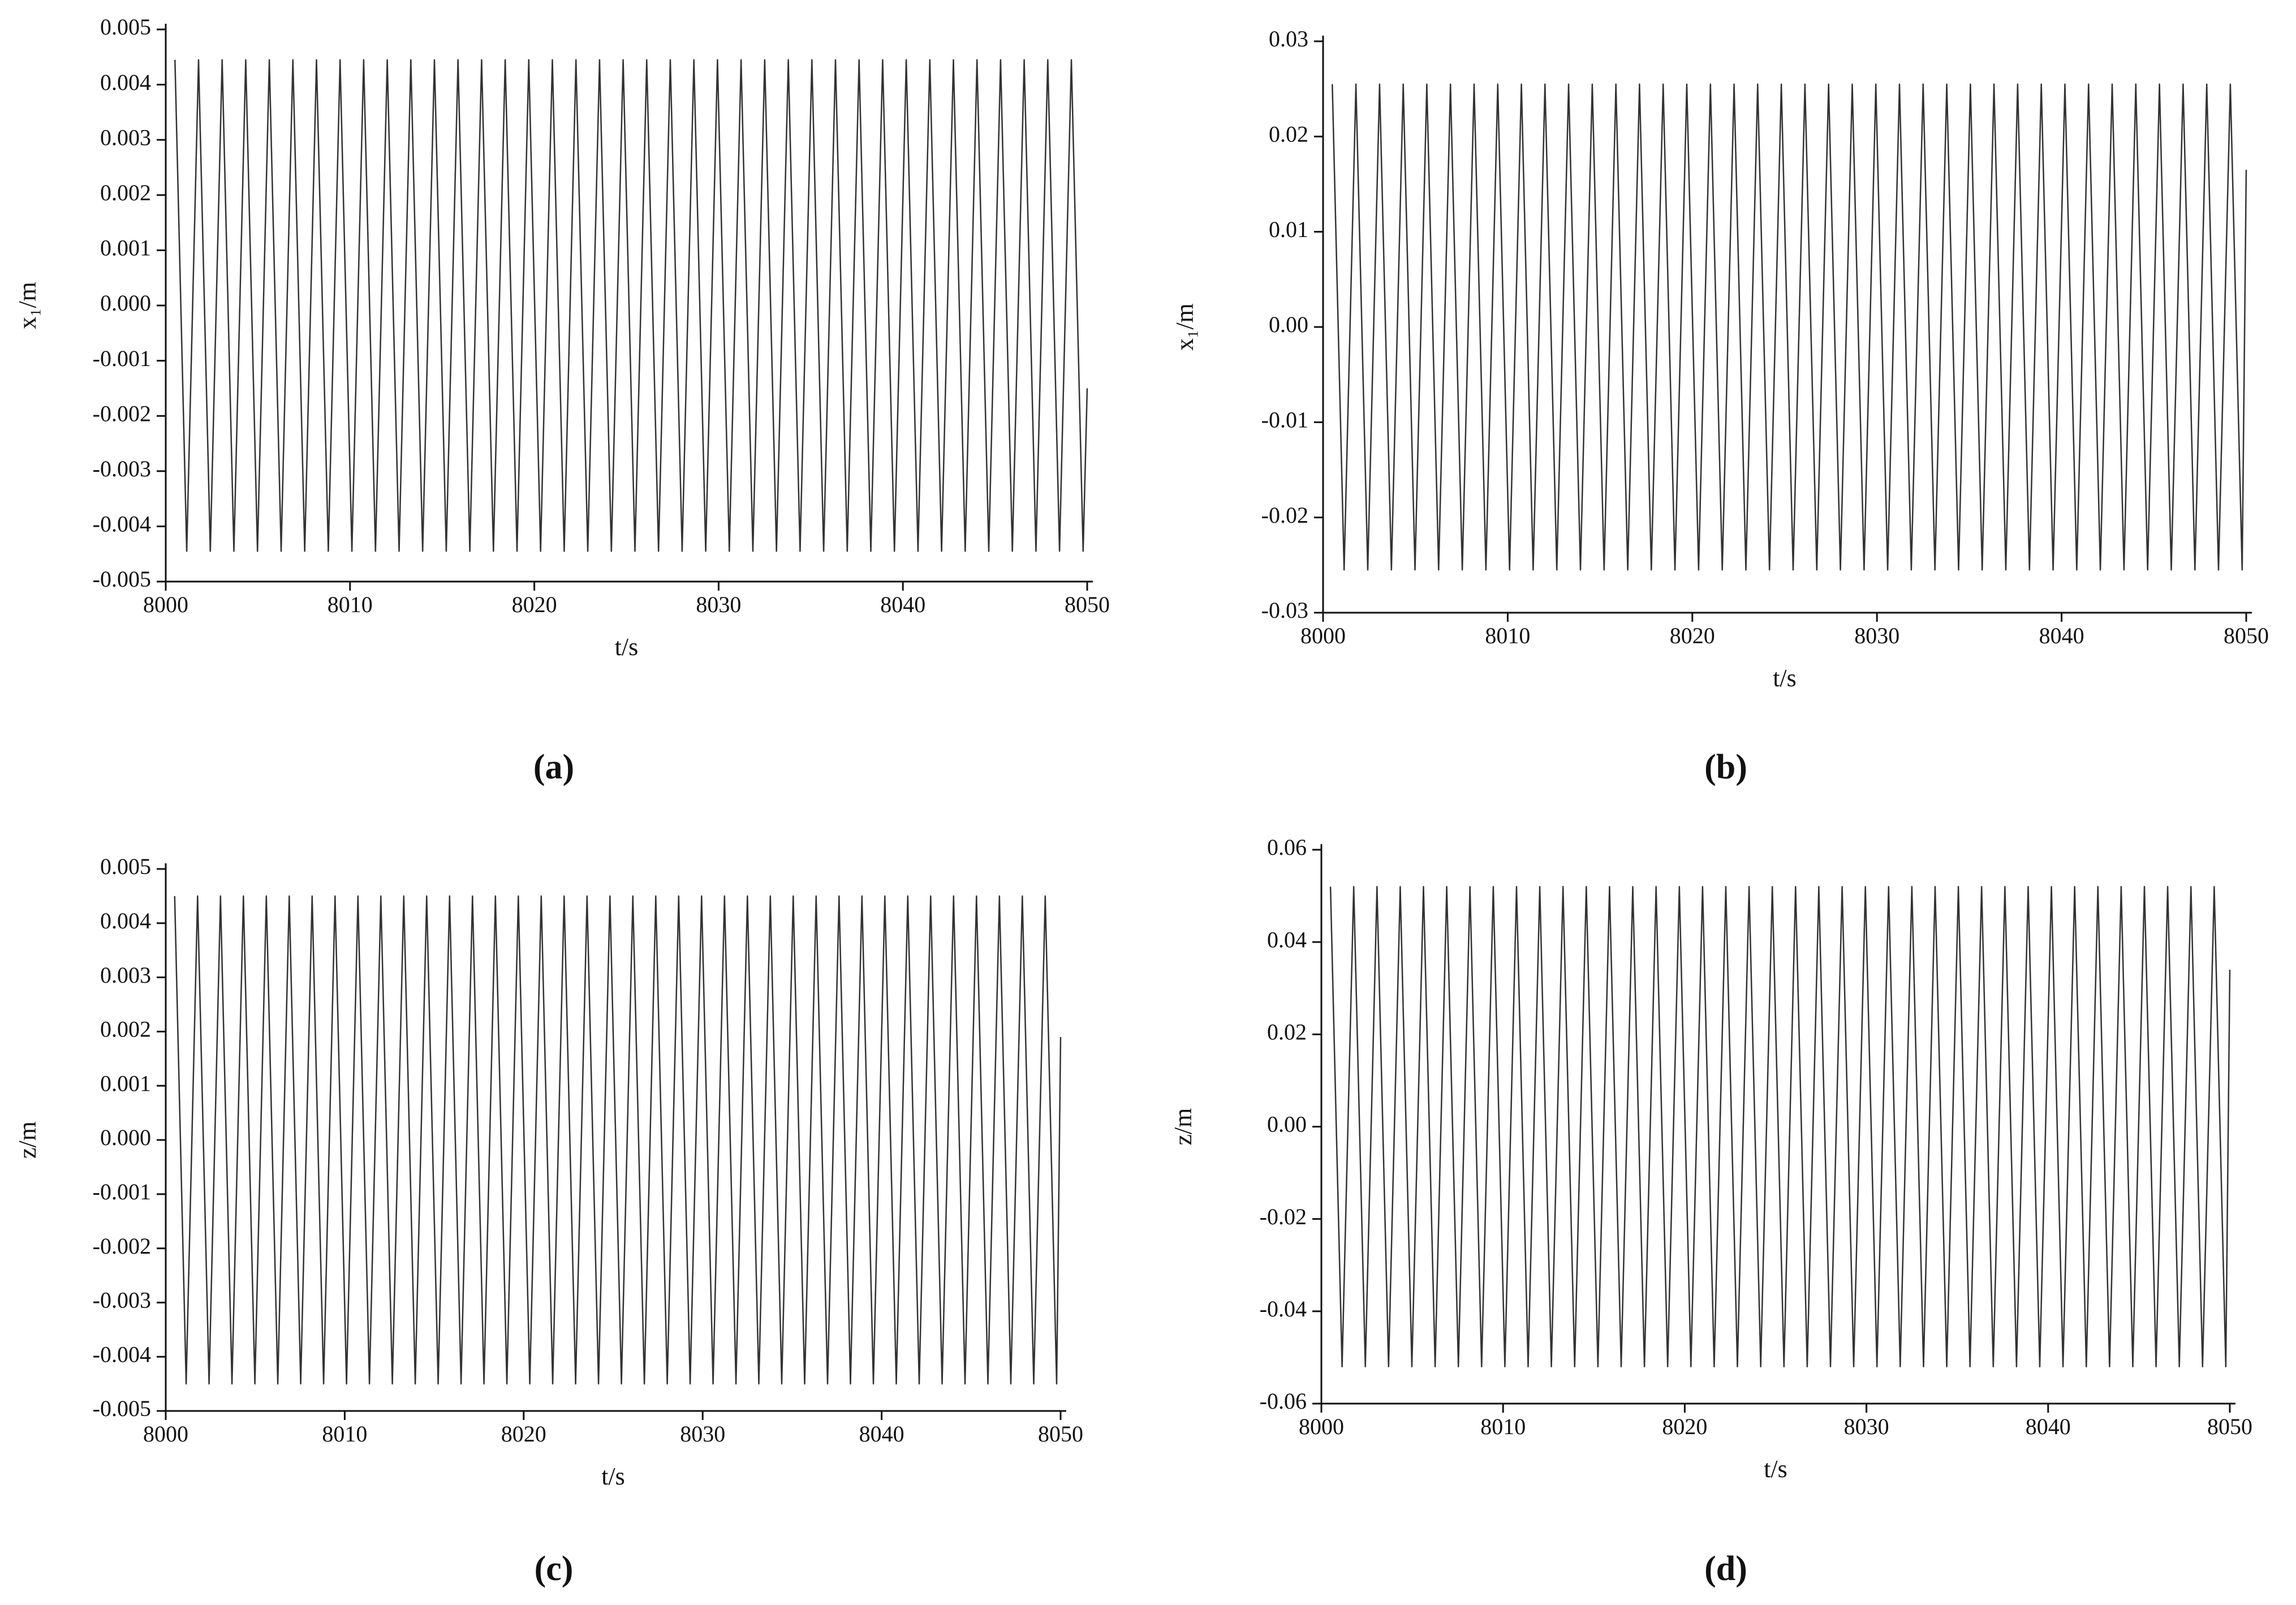 This screenshot has height=1605, width=2296. What do you see at coordinates (553, 767) in the screenshot?
I see `panel-caption: (a)` at bounding box center [553, 767].